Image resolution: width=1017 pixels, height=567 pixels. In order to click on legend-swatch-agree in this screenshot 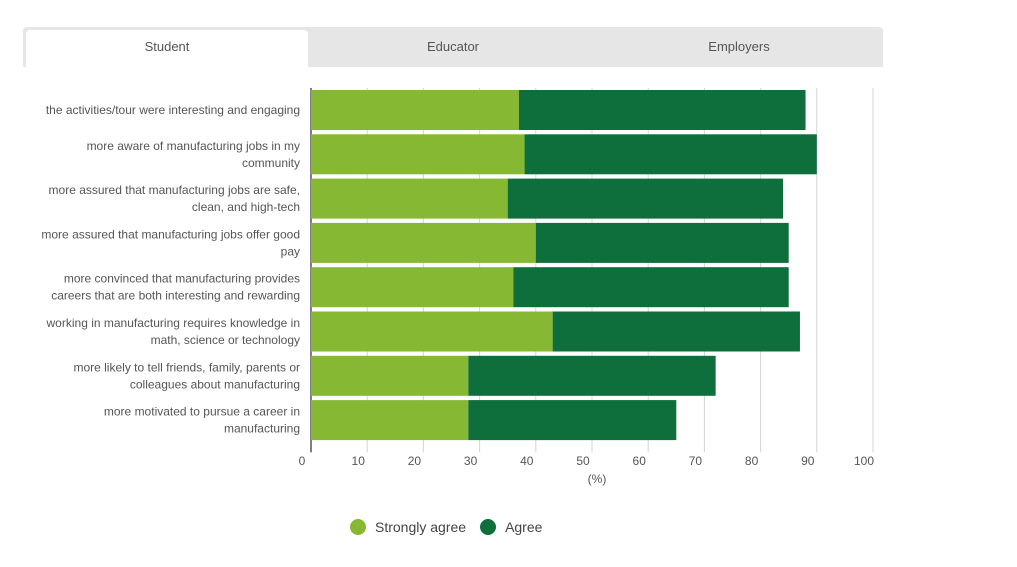, I will do `click(488, 527)`.